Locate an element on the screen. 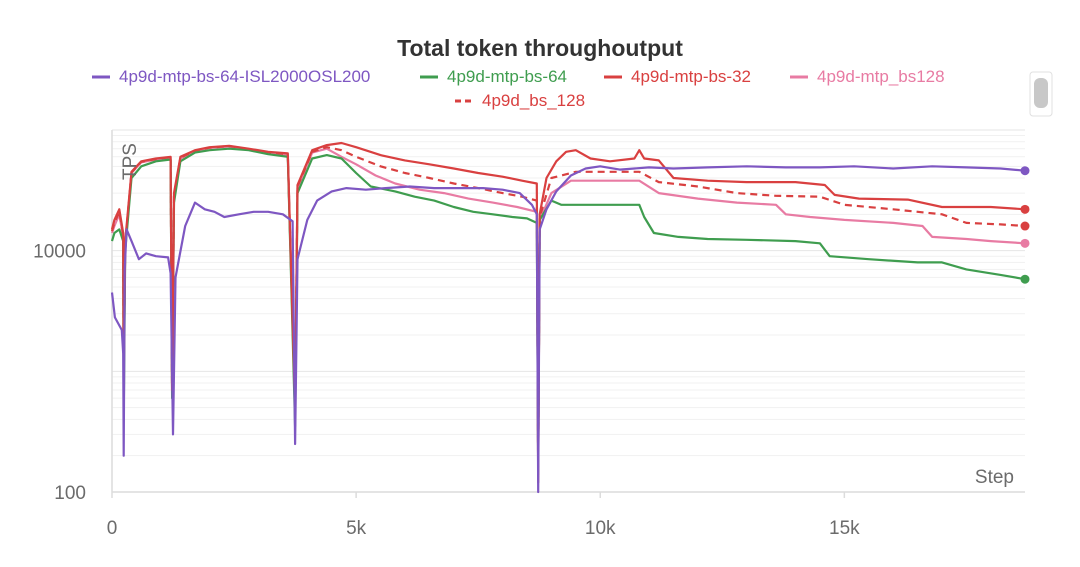 This screenshot has height=567, width=1080. x-tick-label: 5k is located at coordinates (356, 528).